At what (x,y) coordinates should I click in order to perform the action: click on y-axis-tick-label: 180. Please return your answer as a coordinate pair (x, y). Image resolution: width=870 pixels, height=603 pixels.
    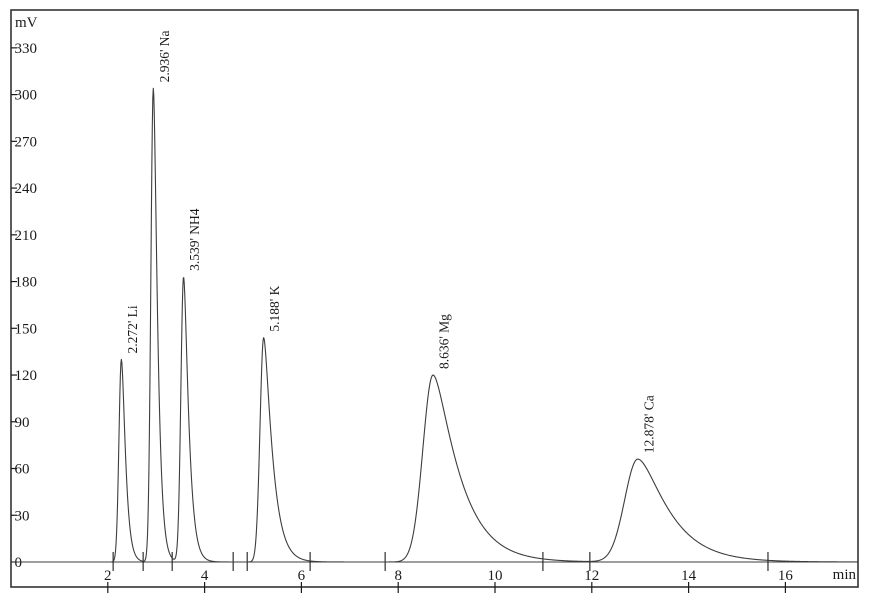
    Looking at the image, I should click on (26, 283).